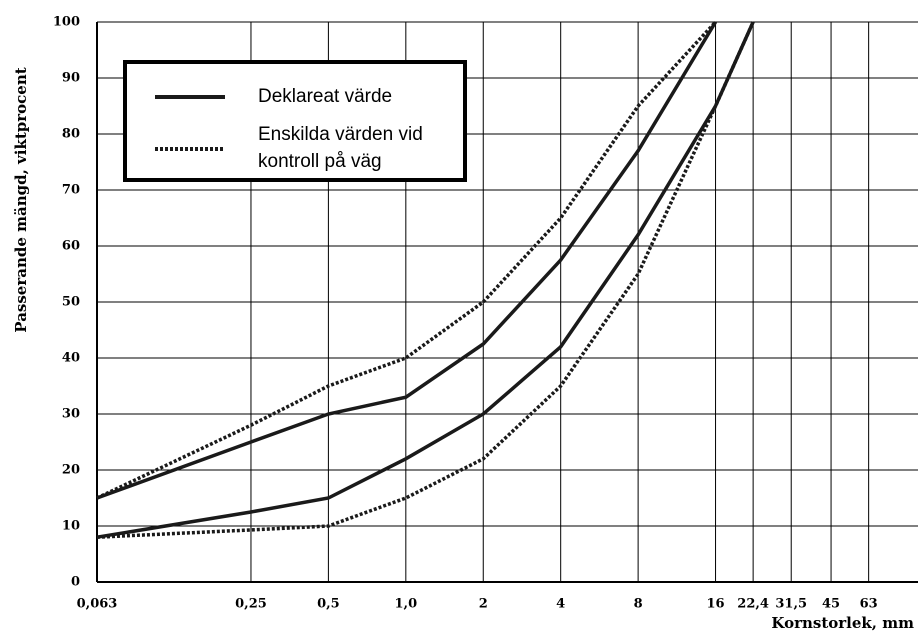 The width and height of the screenshot is (920, 635). I want to click on y-tick-label: 40, so click(71, 358).